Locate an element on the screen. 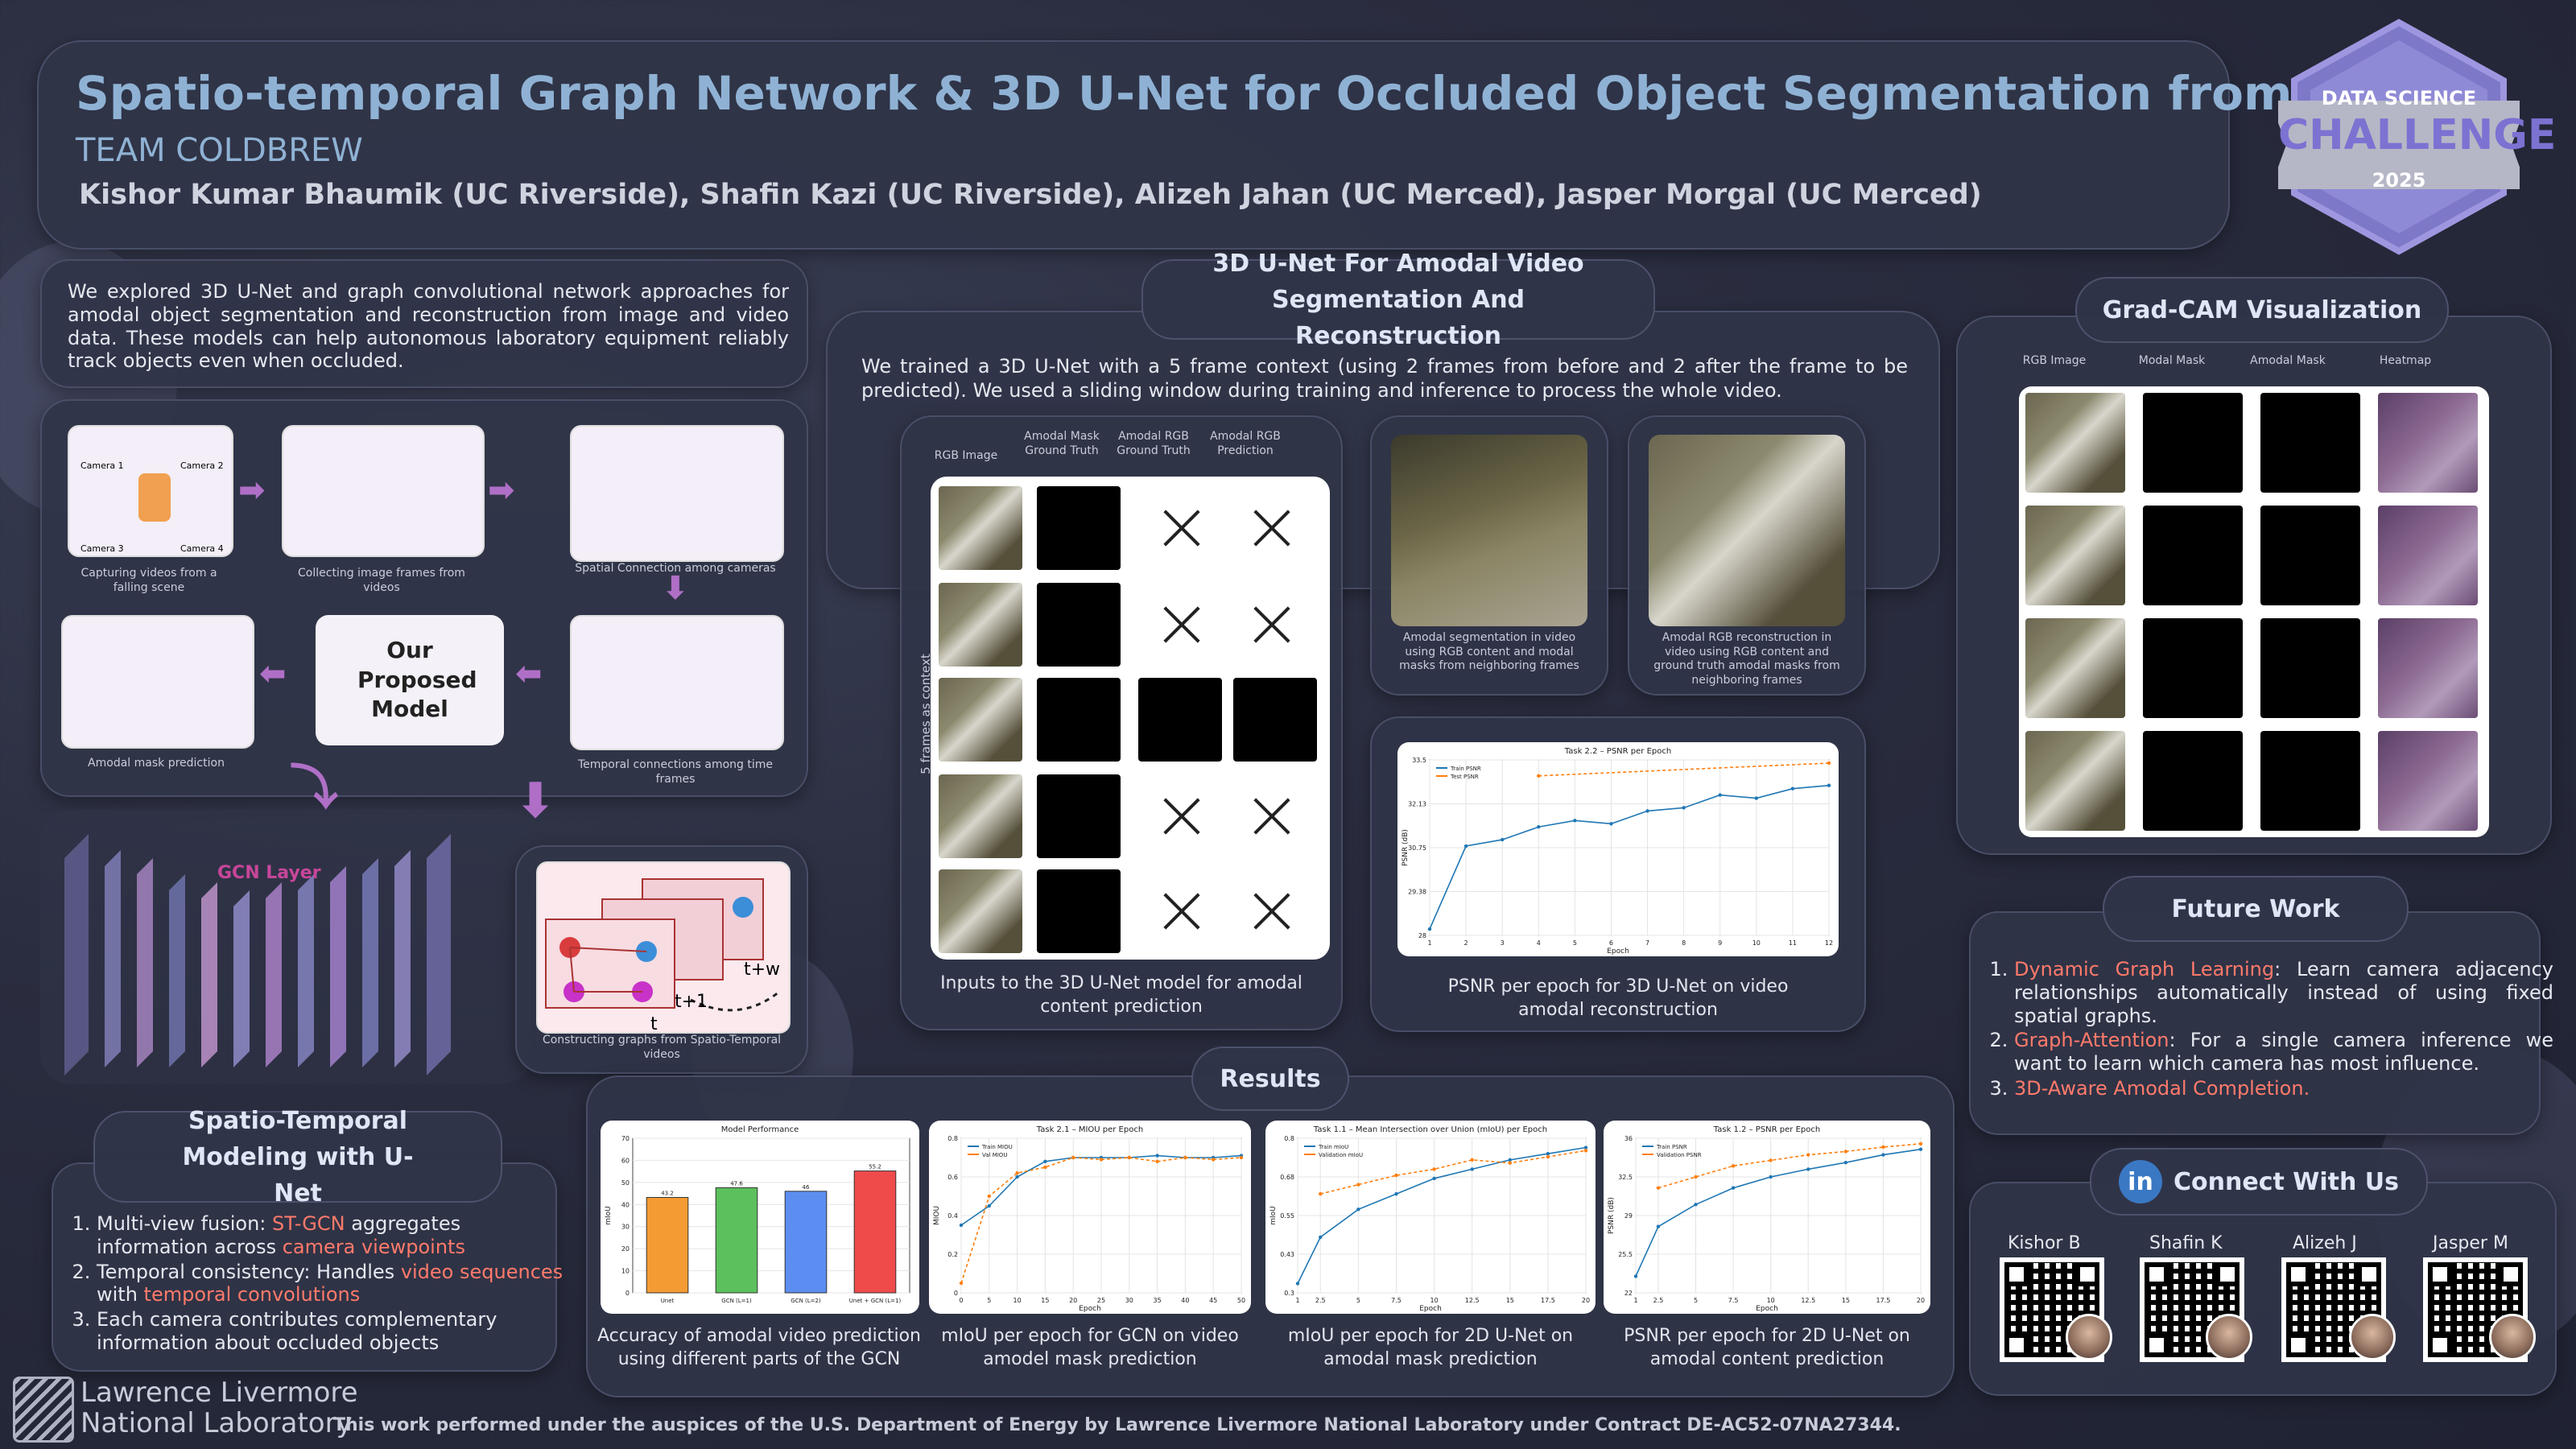  gradcam-heatmap is located at coordinates (2428, 443).